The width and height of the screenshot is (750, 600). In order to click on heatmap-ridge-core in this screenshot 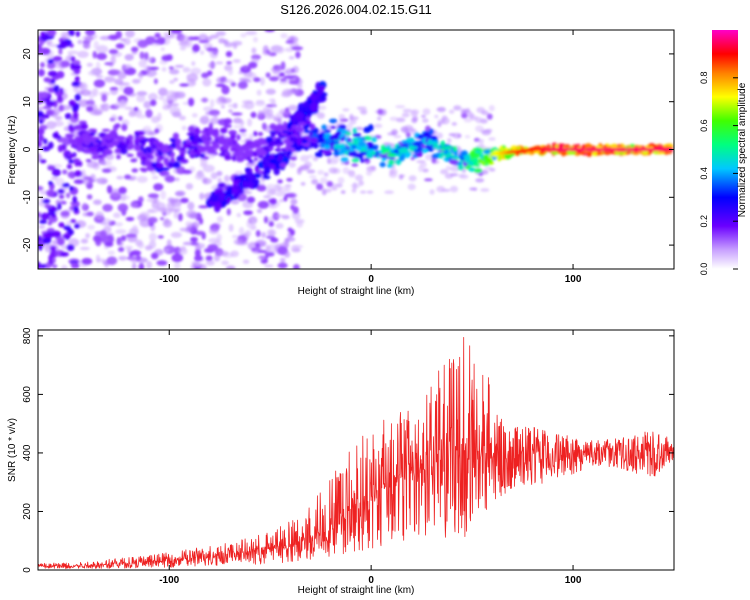, I will do `click(553, 149)`.